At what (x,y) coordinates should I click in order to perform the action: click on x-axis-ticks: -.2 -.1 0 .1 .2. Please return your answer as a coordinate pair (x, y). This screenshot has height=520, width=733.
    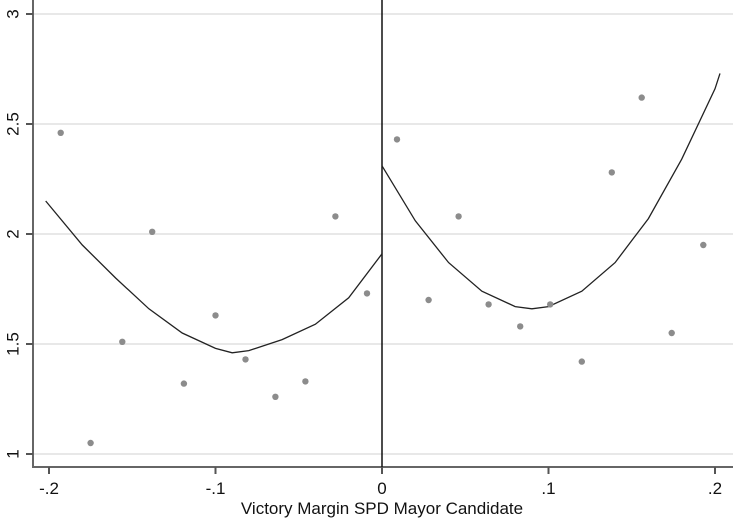
    Looking at the image, I should click on (380, 482).